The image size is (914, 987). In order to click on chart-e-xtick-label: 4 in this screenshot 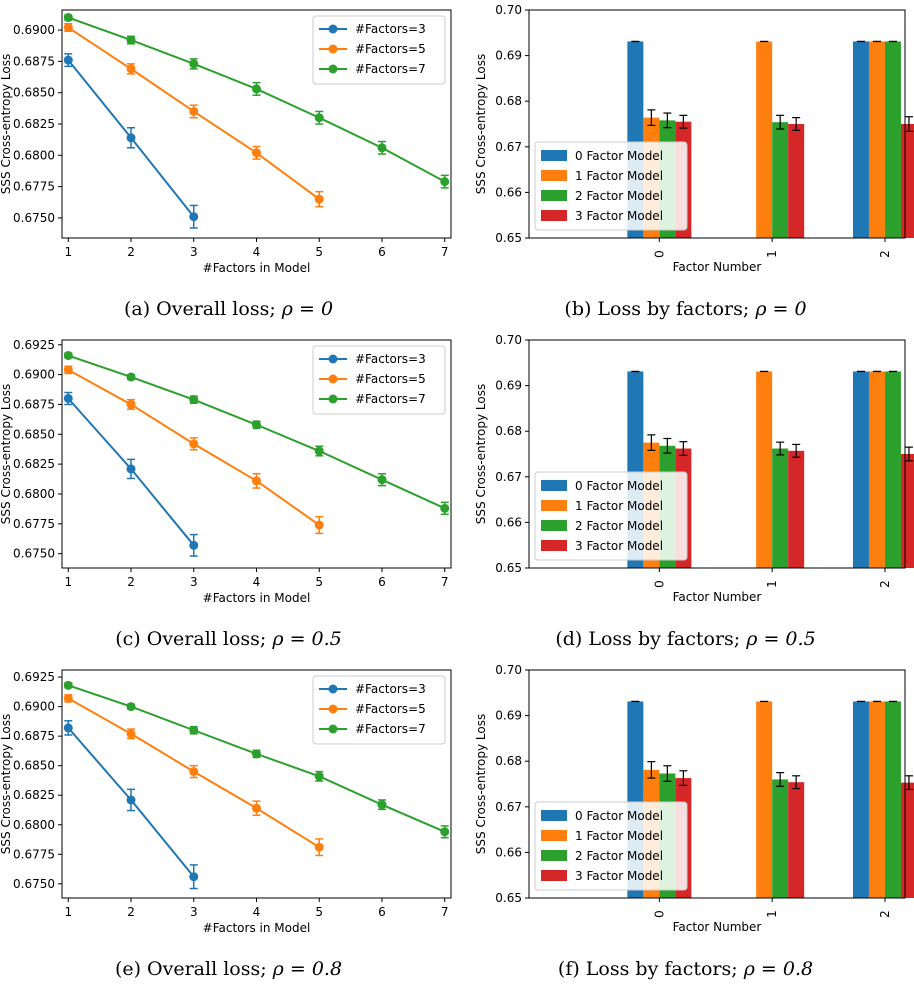, I will do `click(257, 912)`.